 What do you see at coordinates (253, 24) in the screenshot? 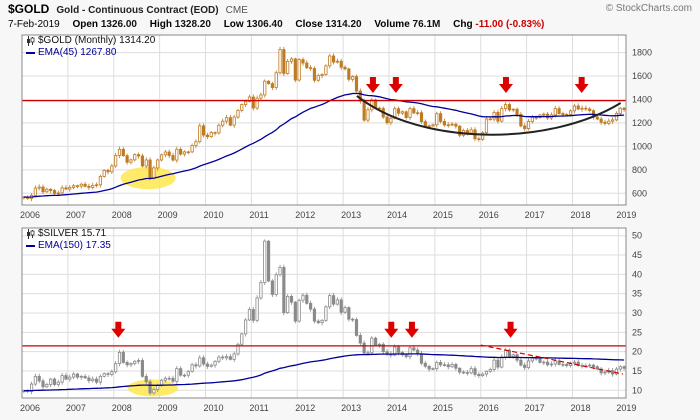
I see `quote-low: Low 1306.40` at bounding box center [253, 24].